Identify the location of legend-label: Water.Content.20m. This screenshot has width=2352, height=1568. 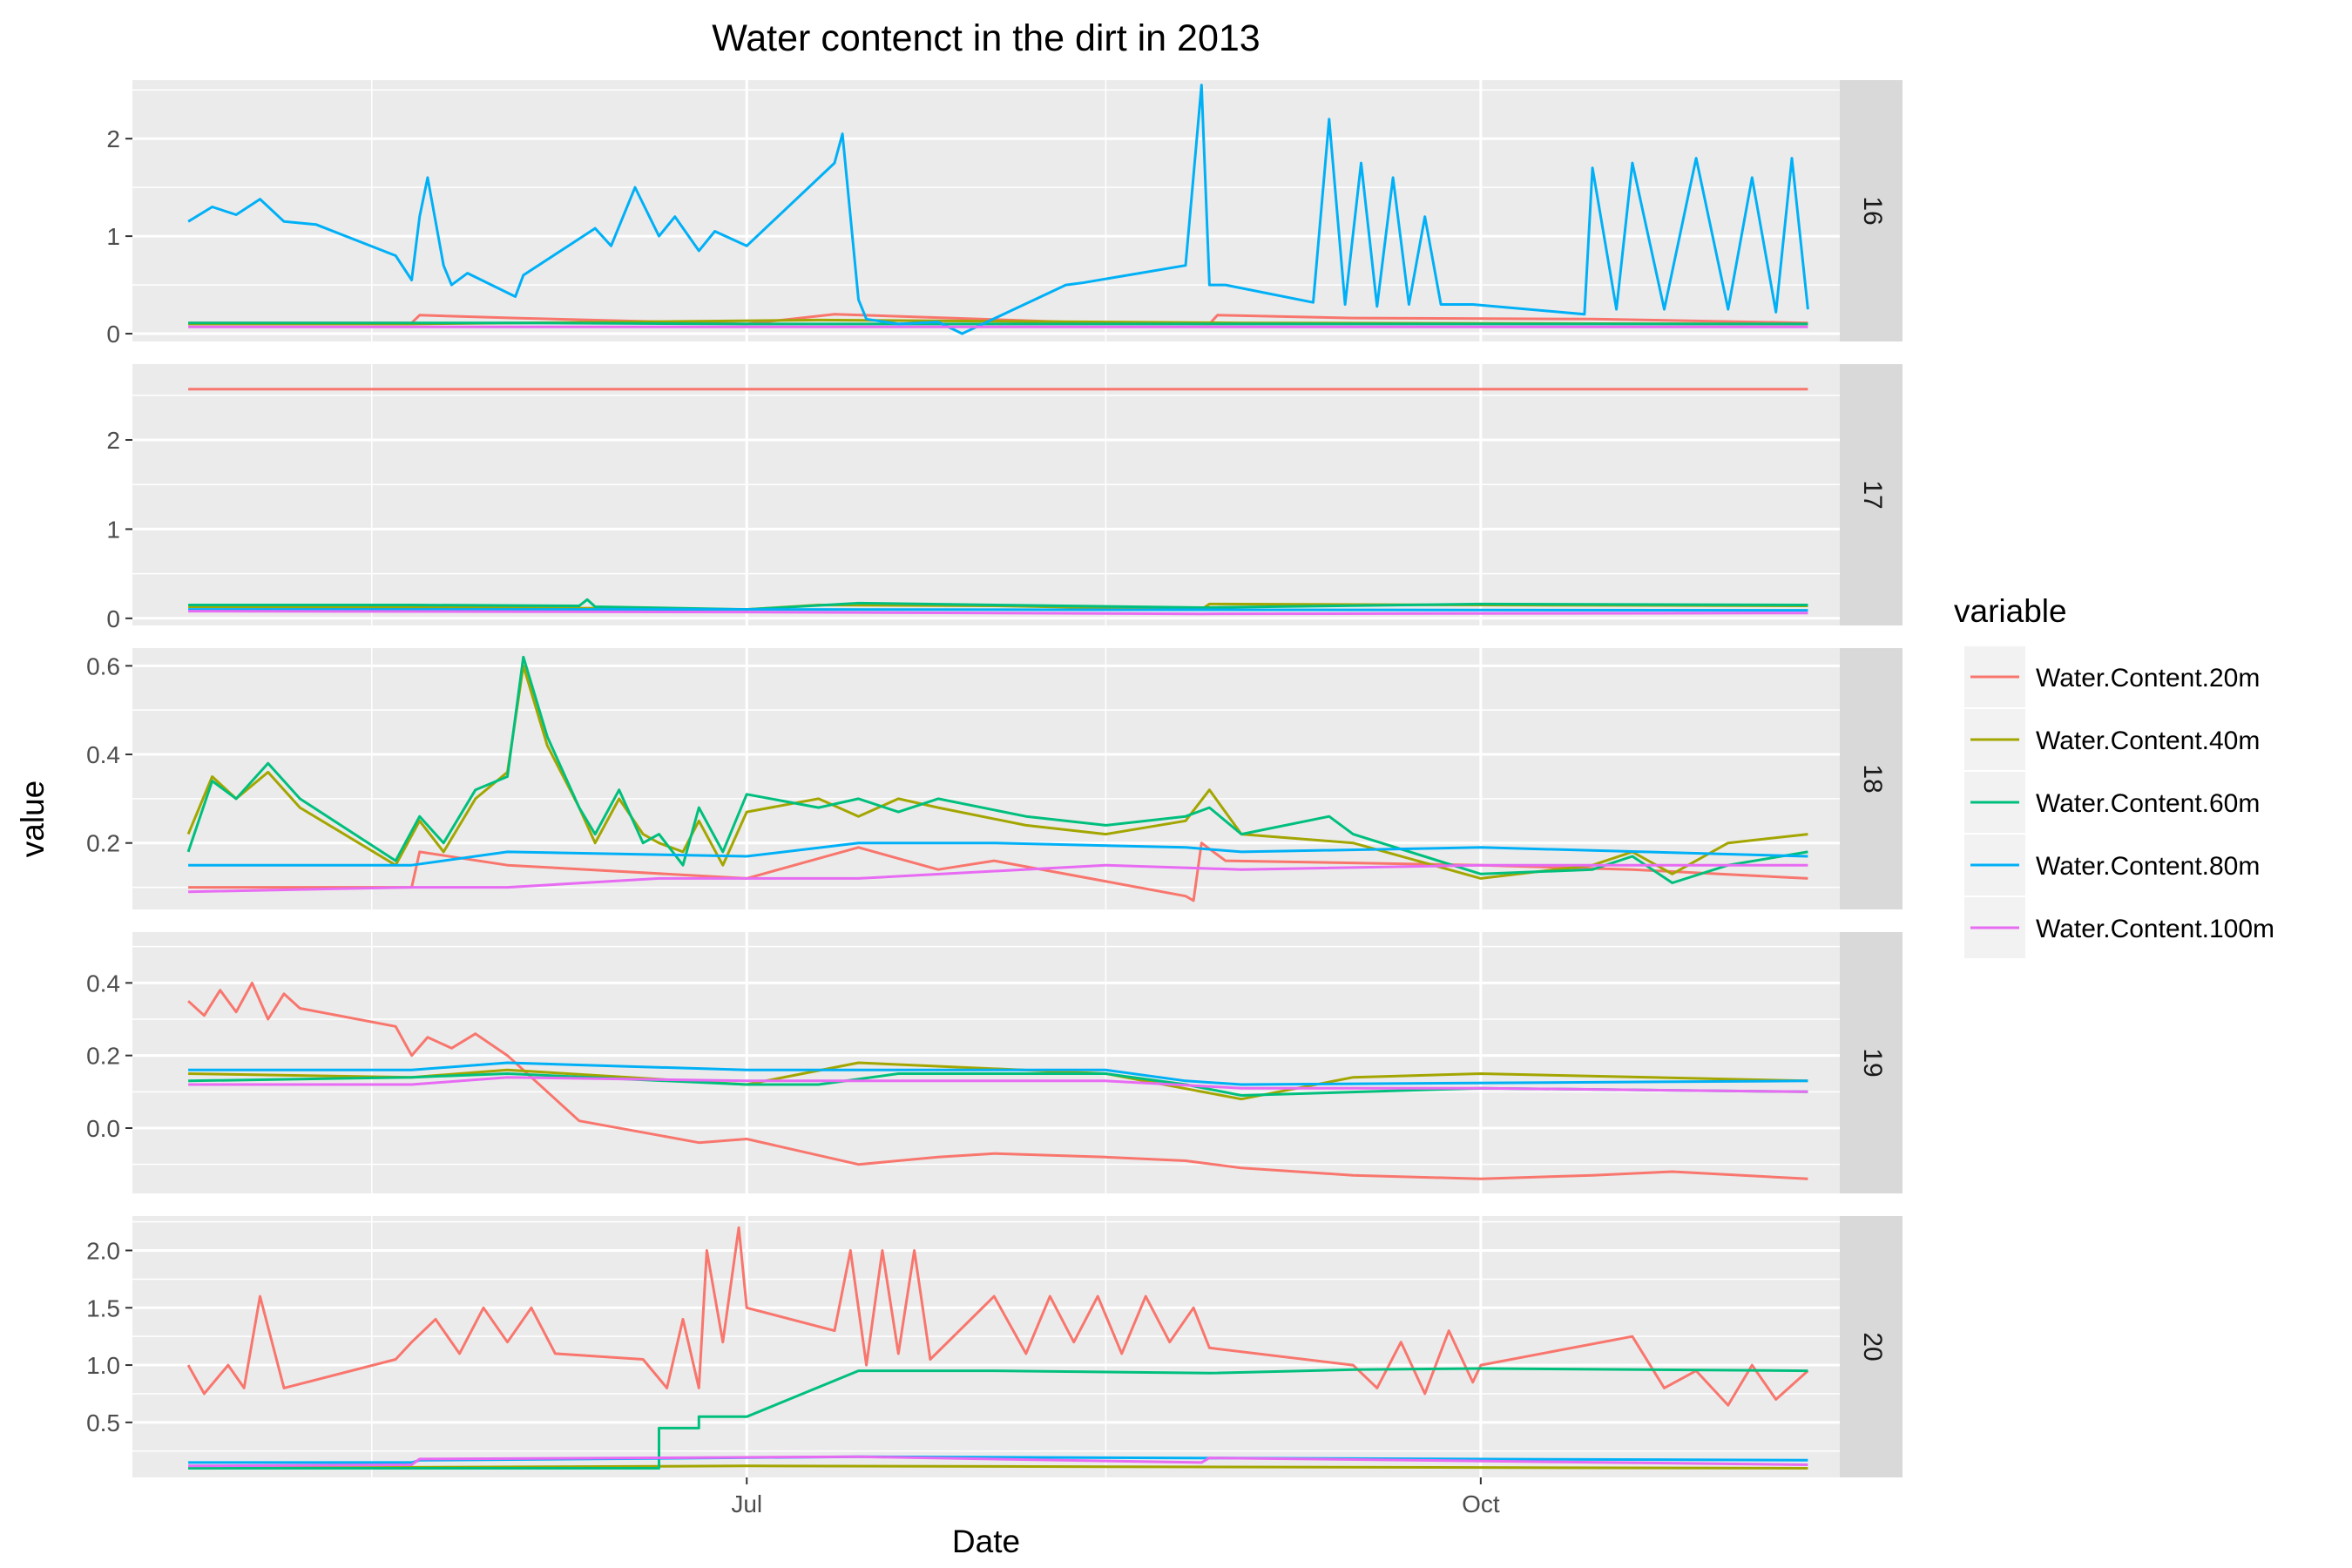
(2148, 678).